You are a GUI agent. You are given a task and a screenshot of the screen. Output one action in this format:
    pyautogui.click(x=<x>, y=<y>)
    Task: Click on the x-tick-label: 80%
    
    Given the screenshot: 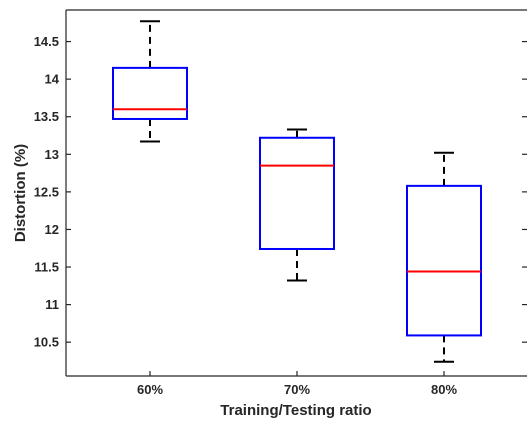 What is the action you would take?
    pyautogui.click(x=444, y=389)
    